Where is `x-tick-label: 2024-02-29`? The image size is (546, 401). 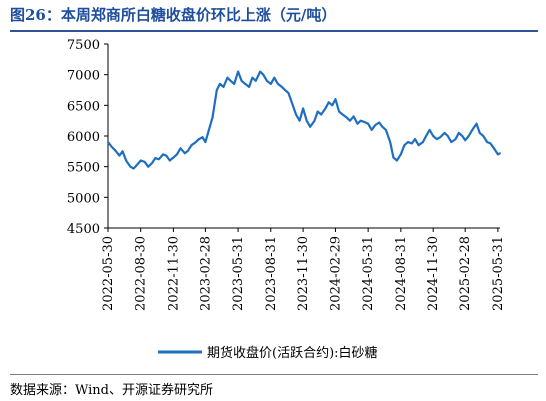 x-tick-label: 2024-02-29 is located at coordinates (335, 273).